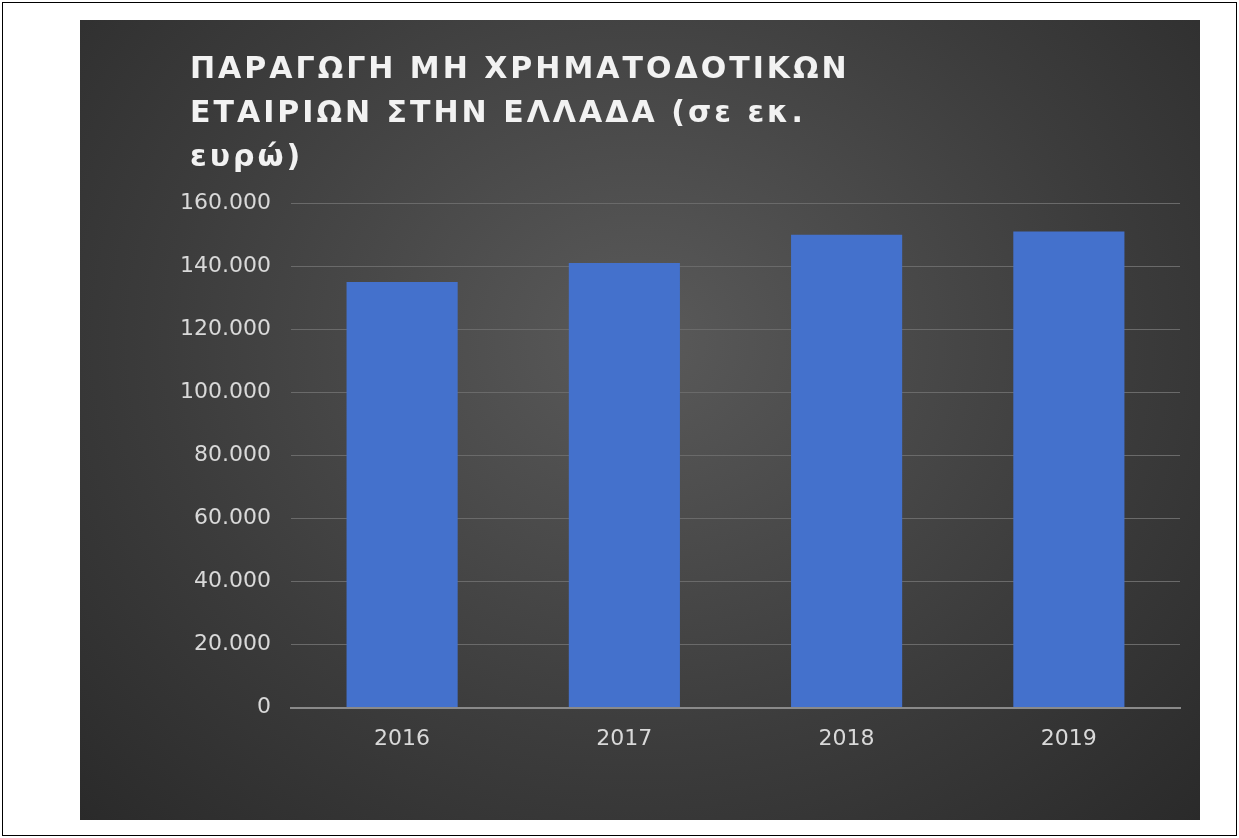 This screenshot has width=1239, height=838. What do you see at coordinates (232, 580) in the screenshot?
I see `y-tick-label: 40.000` at bounding box center [232, 580].